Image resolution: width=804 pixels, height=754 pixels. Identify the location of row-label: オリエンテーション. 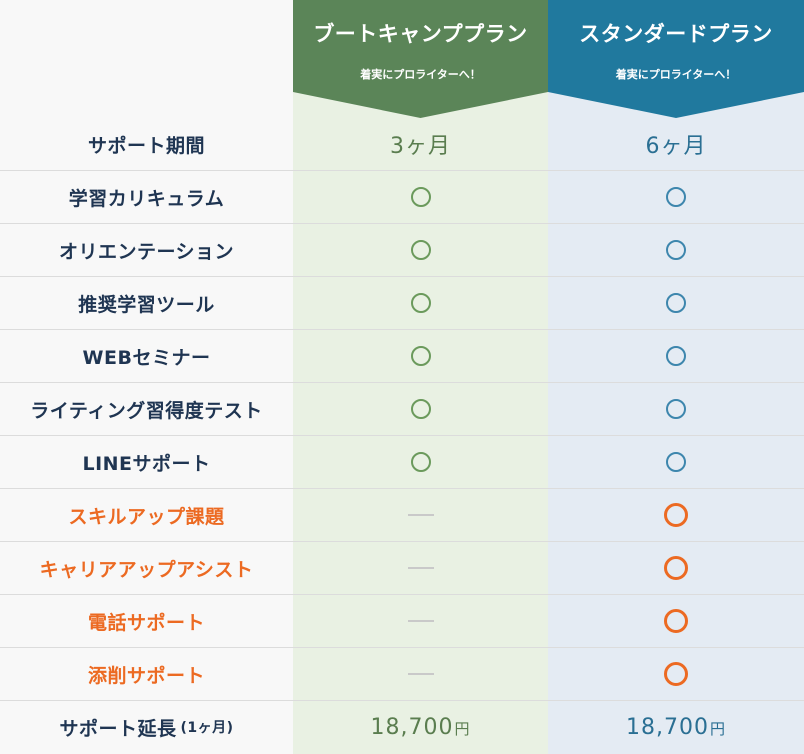
(146, 251).